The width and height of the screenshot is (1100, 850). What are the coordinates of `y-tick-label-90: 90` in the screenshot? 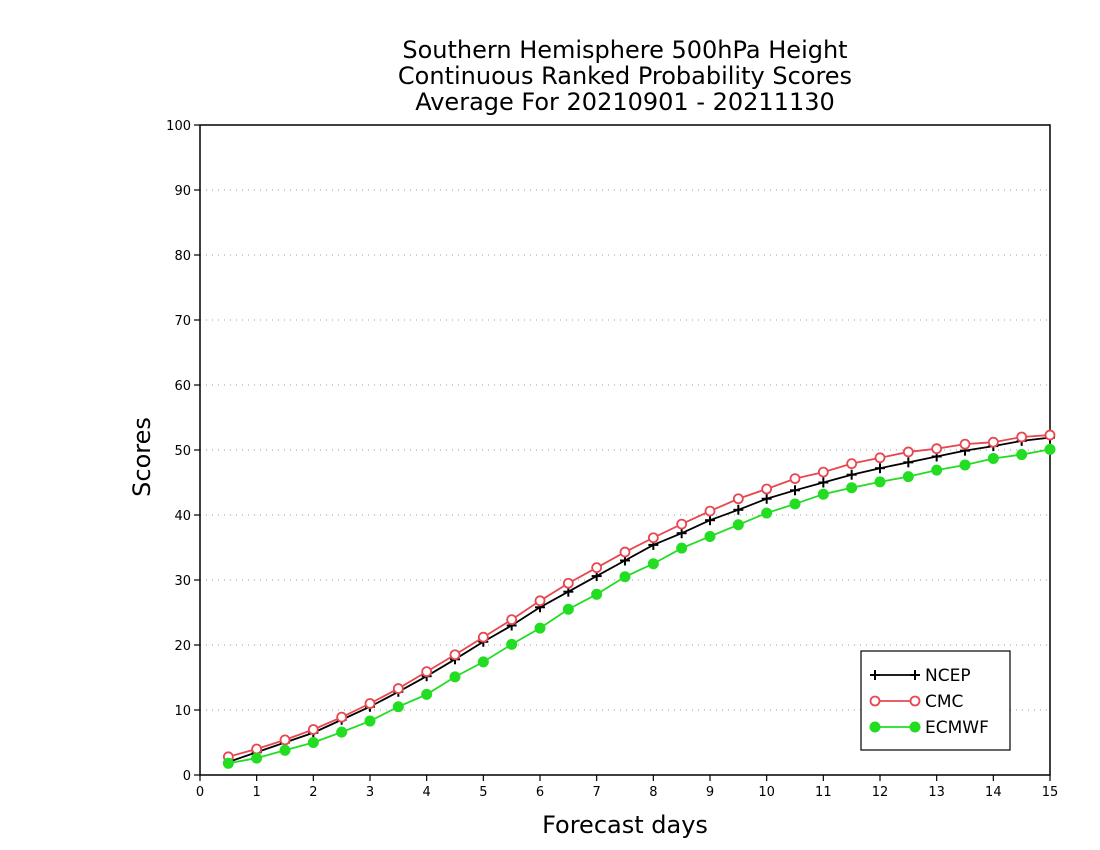 It's located at (182, 191).